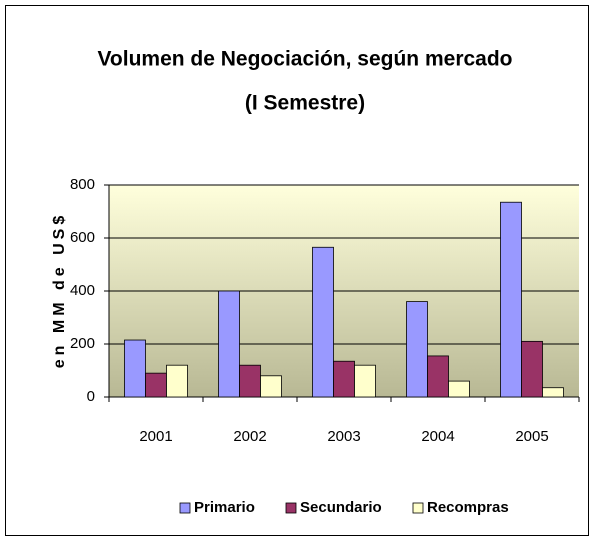 This screenshot has width=595, height=542. What do you see at coordinates (82, 290) in the screenshot?
I see `y-tick-label: 400` at bounding box center [82, 290].